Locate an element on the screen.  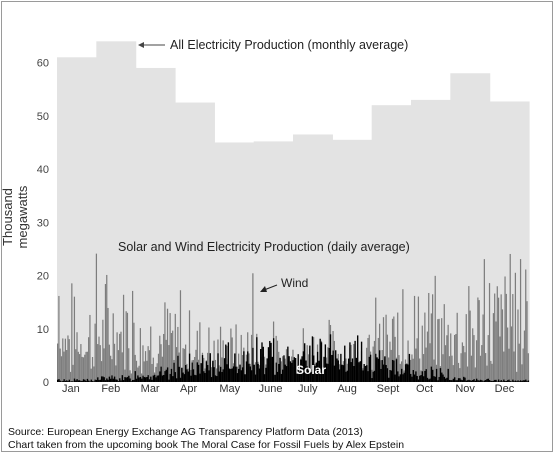
wind-label-arrow-line is located at coordinates (270, 287).